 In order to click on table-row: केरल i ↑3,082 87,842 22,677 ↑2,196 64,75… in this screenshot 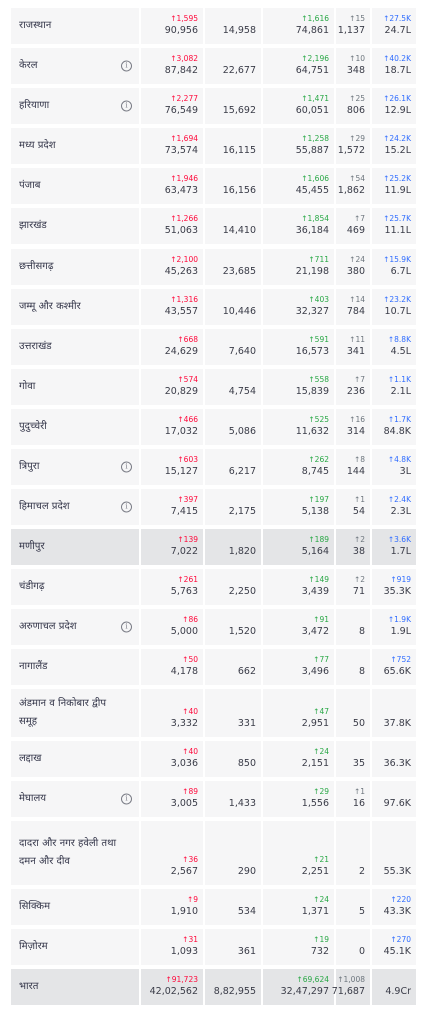, I will do `click(212, 66)`.